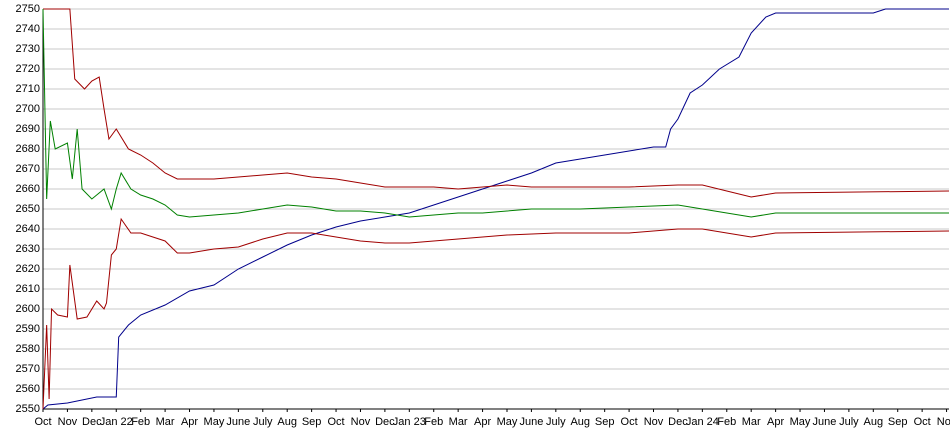 The width and height of the screenshot is (950, 435). Describe the element at coordinates (28, 29) in the screenshot. I see `y-tick-label: 2740` at that location.